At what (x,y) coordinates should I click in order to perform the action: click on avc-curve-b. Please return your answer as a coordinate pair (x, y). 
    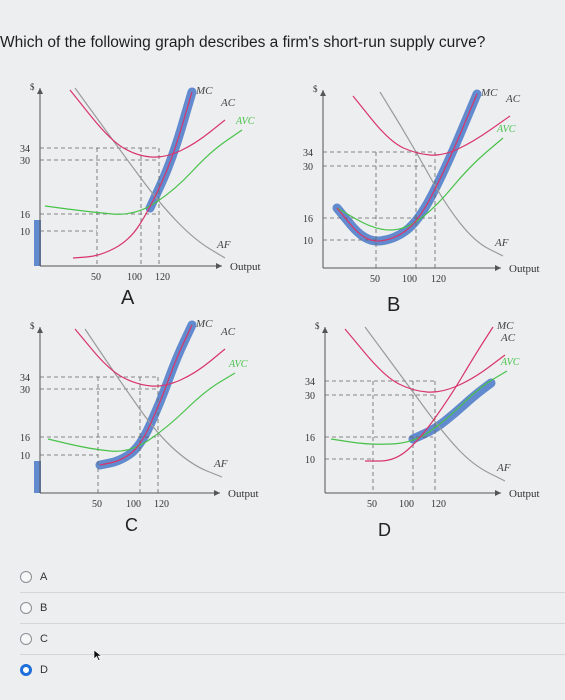
    Looking at the image, I should click on (420, 184).